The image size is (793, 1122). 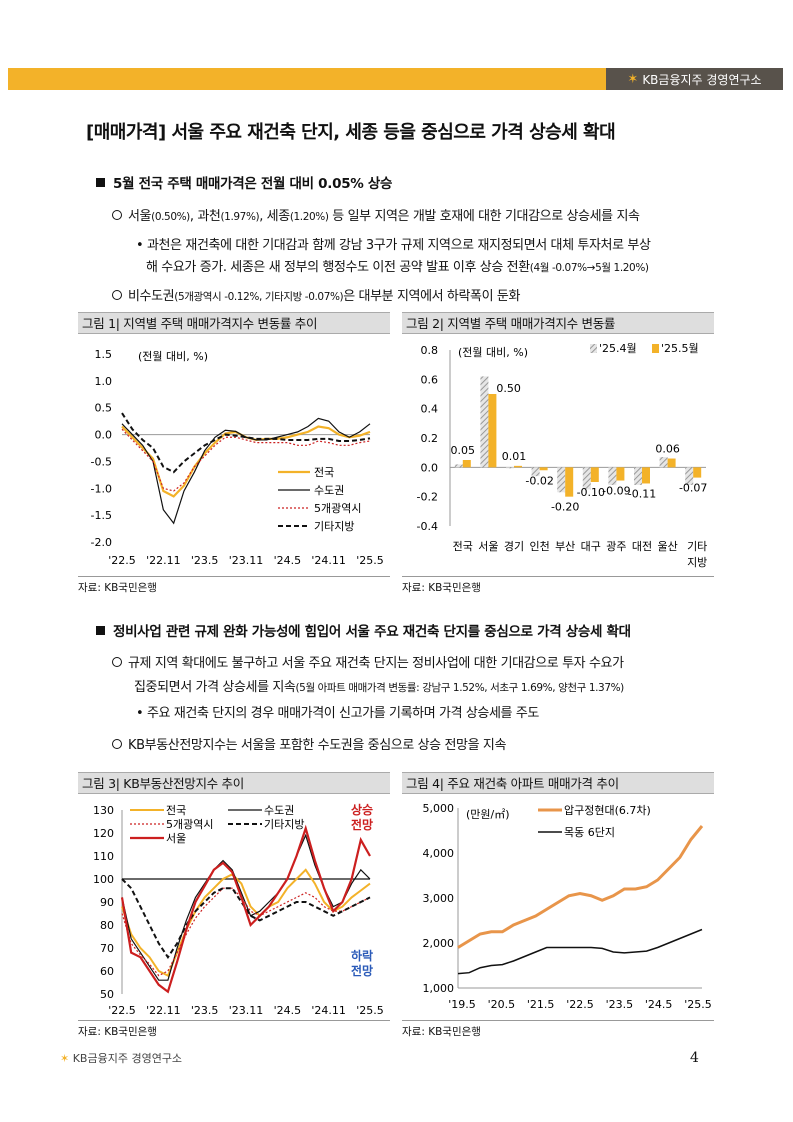 What do you see at coordinates (103, 833) in the screenshot?
I see `y-tick-label: 120` at bounding box center [103, 833].